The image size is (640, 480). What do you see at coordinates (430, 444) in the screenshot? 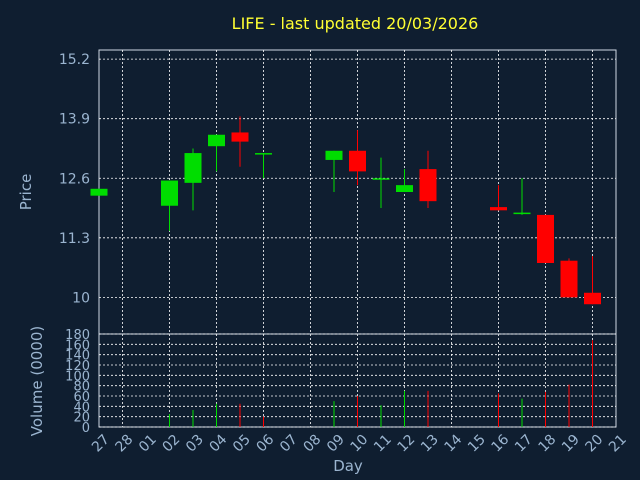
I see `x-tick-label: 13` at bounding box center [430, 444].